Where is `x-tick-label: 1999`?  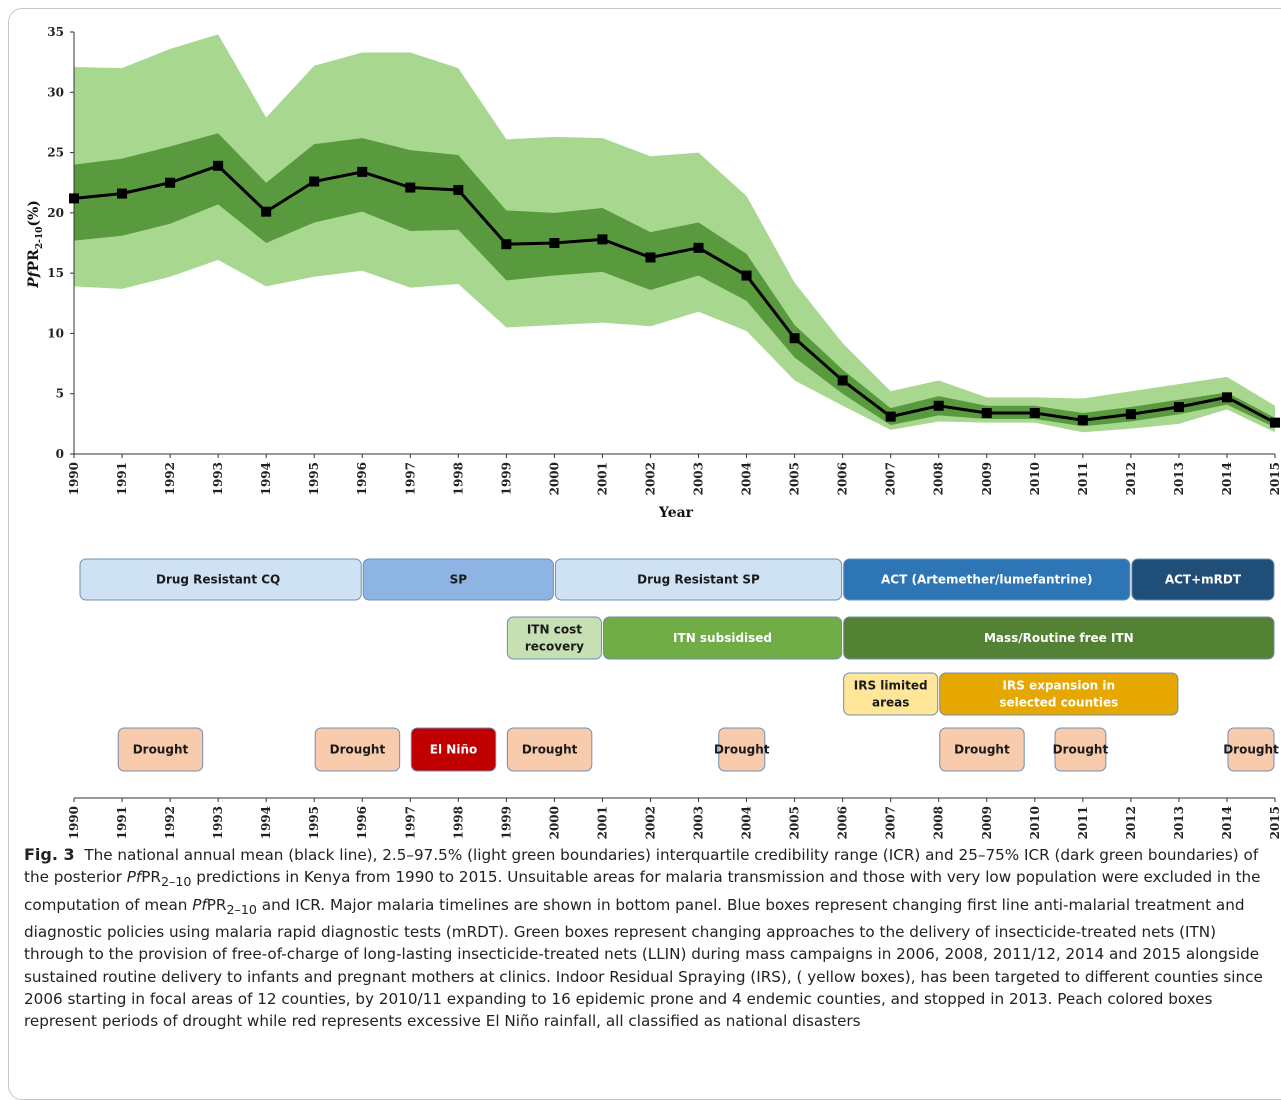 x-tick-label: 1999 is located at coordinates (506, 478).